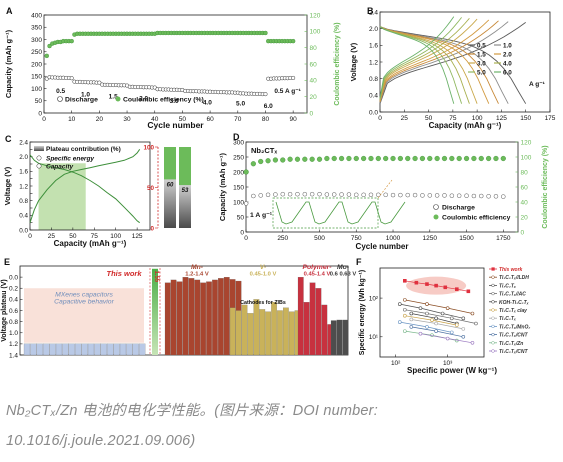  What do you see at coordinates (222, 186) in the screenshot?
I see `panel-d-ylabel: Capacity (mAh g⁻¹)` at bounding box center [222, 186].